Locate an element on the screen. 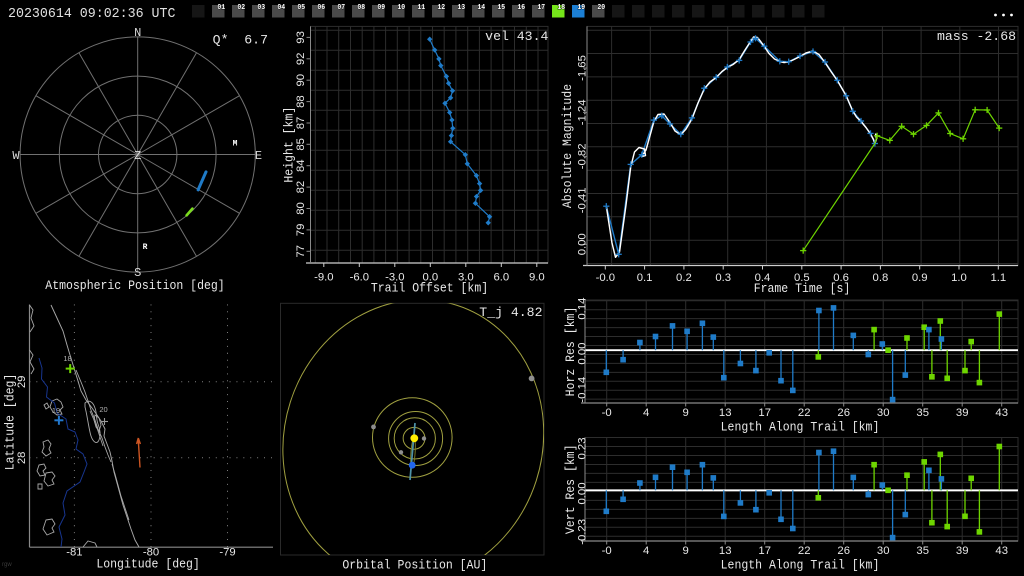  svg-text: -0.14 is located at coordinates (583, 390).